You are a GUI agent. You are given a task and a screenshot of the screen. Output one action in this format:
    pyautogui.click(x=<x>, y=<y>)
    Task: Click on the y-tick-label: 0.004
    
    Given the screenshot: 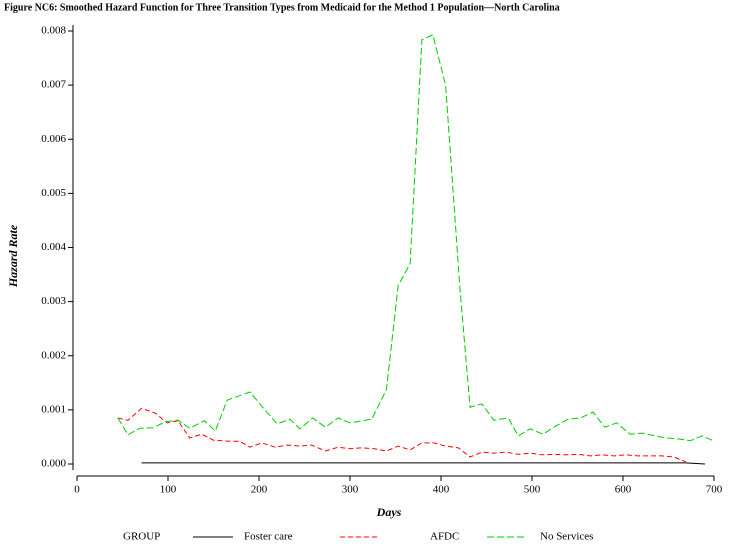 What is the action you would take?
    pyautogui.click(x=53, y=247)
    